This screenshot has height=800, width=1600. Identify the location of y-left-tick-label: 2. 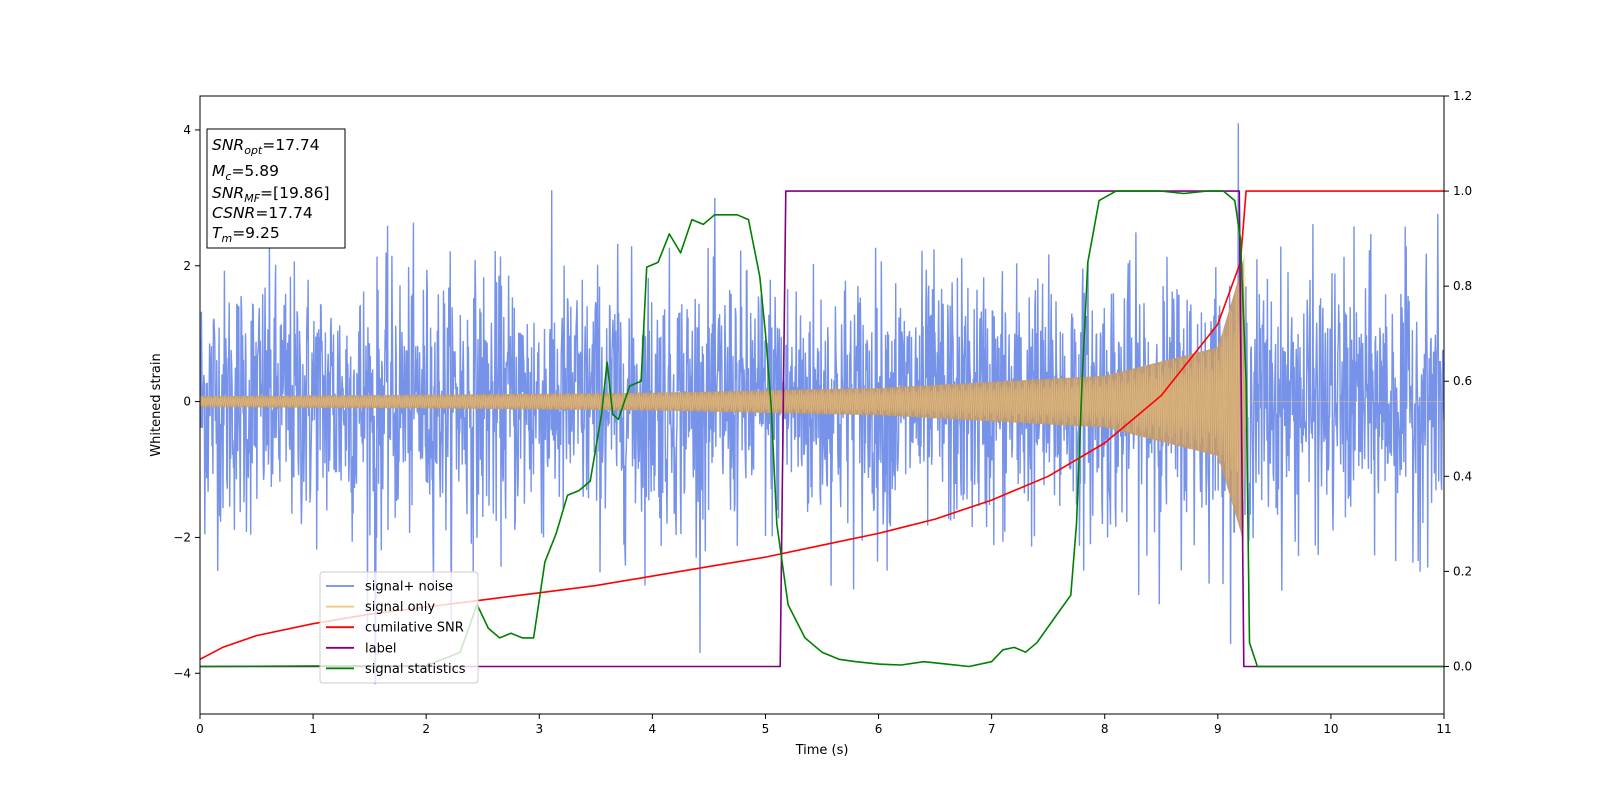
(187, 266).